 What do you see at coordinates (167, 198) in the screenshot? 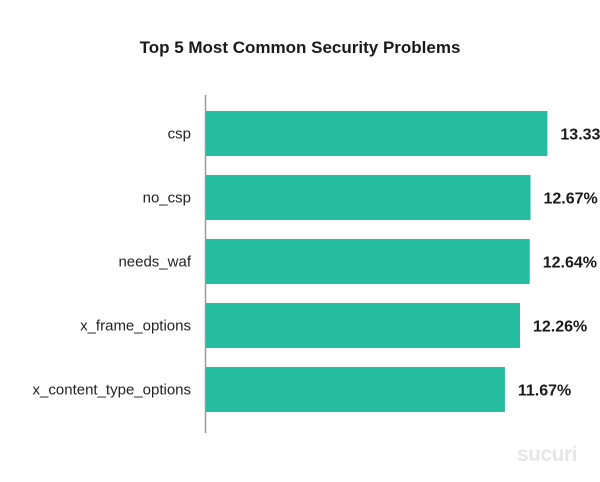
I see `category-label-no_csp: no_csp` at bounding box center [167, 198].